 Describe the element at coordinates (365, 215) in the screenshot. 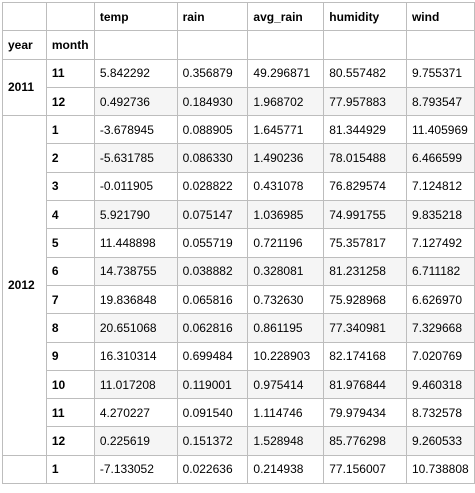

I see `cell-humidity: 74.991755` at that location.